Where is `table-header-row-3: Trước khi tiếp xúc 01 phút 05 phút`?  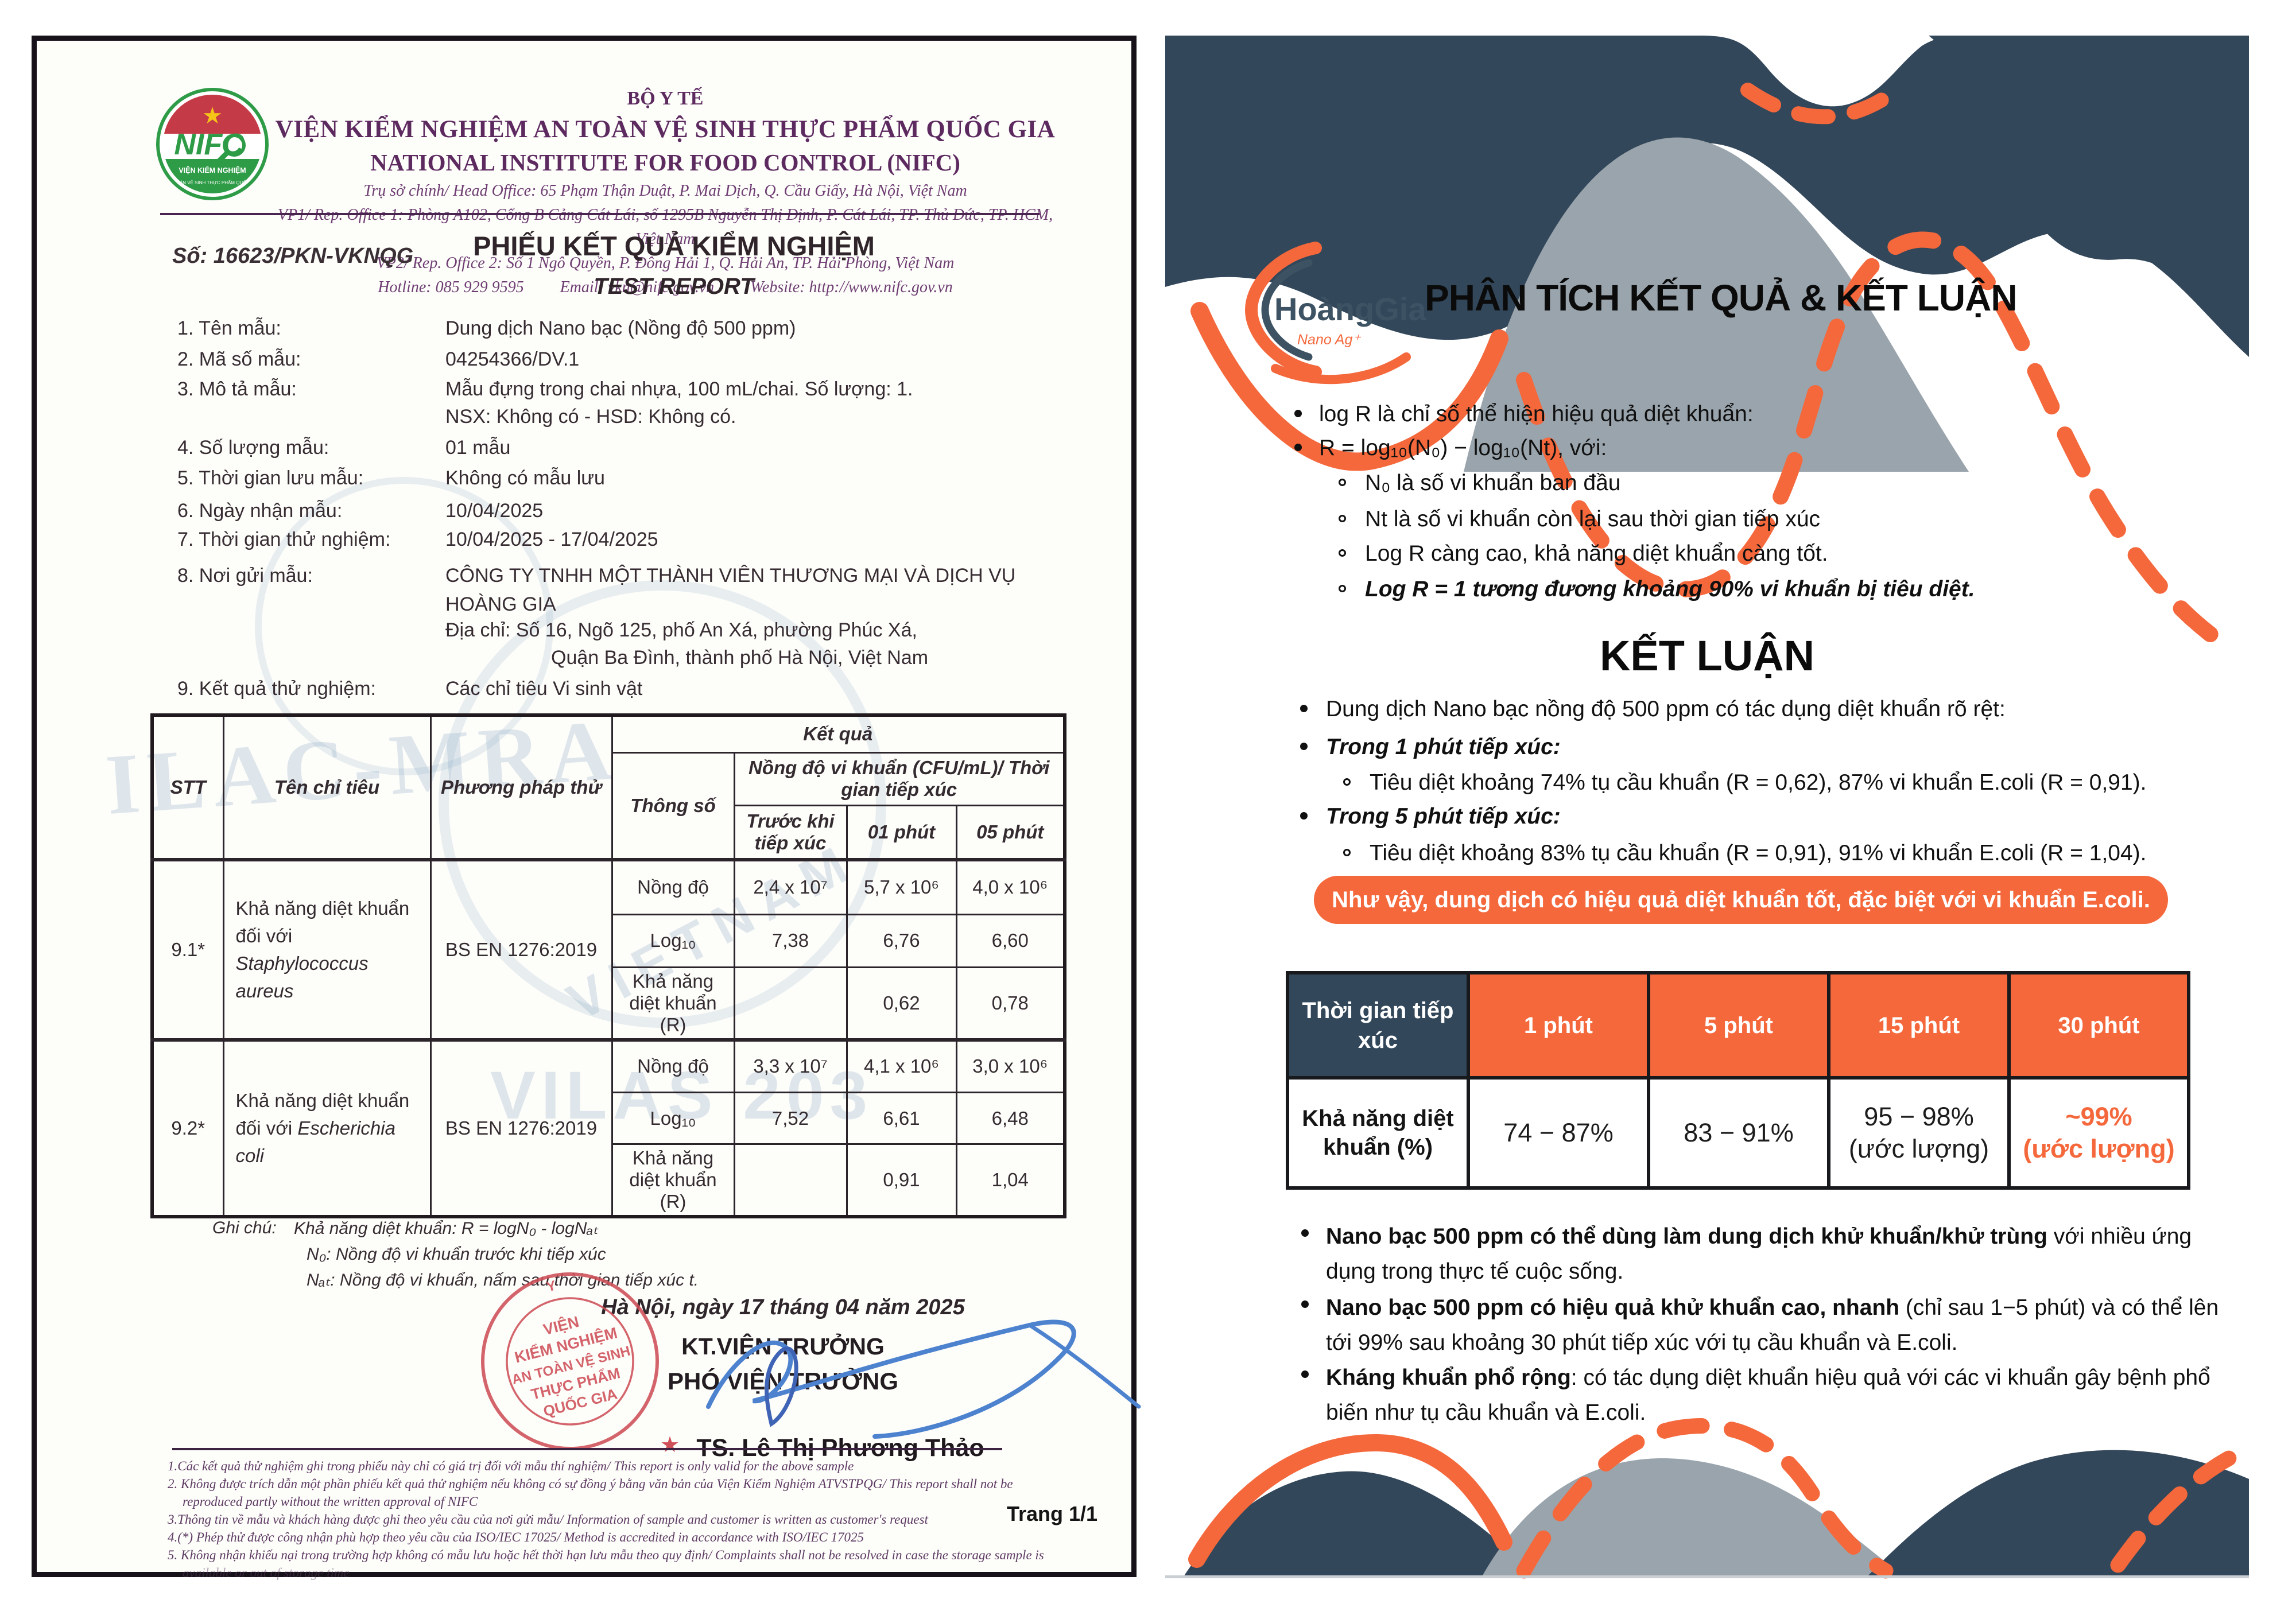 table-header-row-3: Trước khi tiếp xúc 01 phút 05 phút is located at coordinates (609, 832).